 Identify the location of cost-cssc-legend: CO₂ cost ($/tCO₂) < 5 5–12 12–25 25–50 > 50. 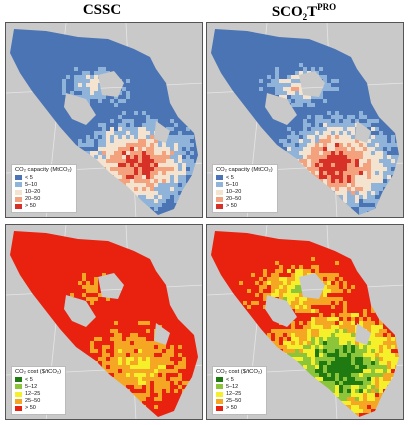
(39, 390).